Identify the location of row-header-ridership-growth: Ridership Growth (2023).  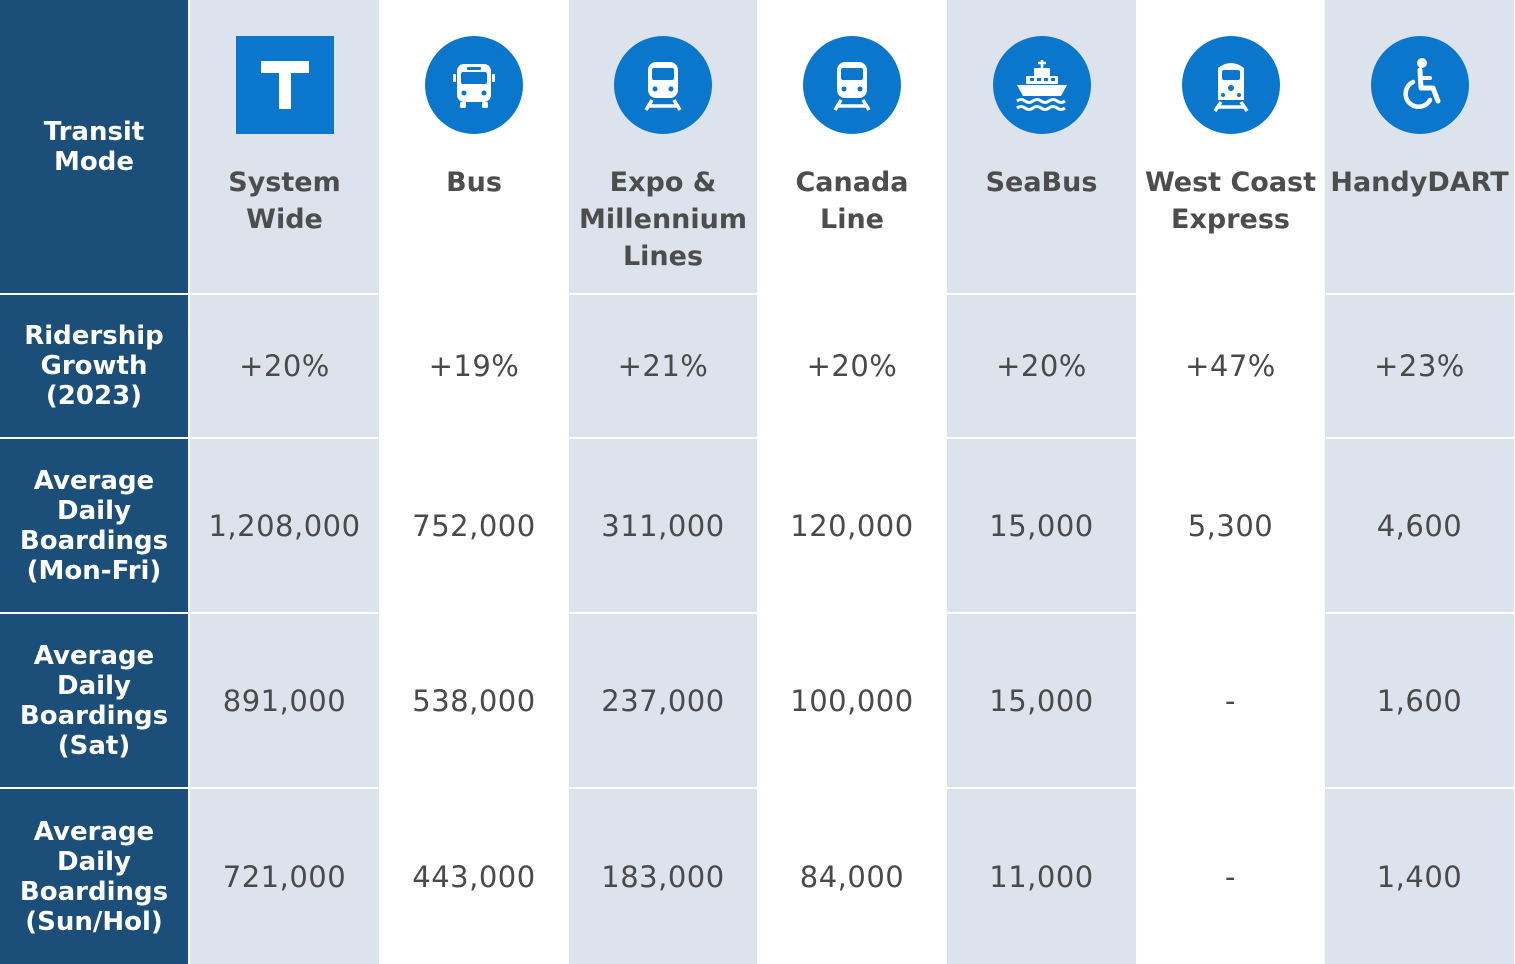
(95, 366).